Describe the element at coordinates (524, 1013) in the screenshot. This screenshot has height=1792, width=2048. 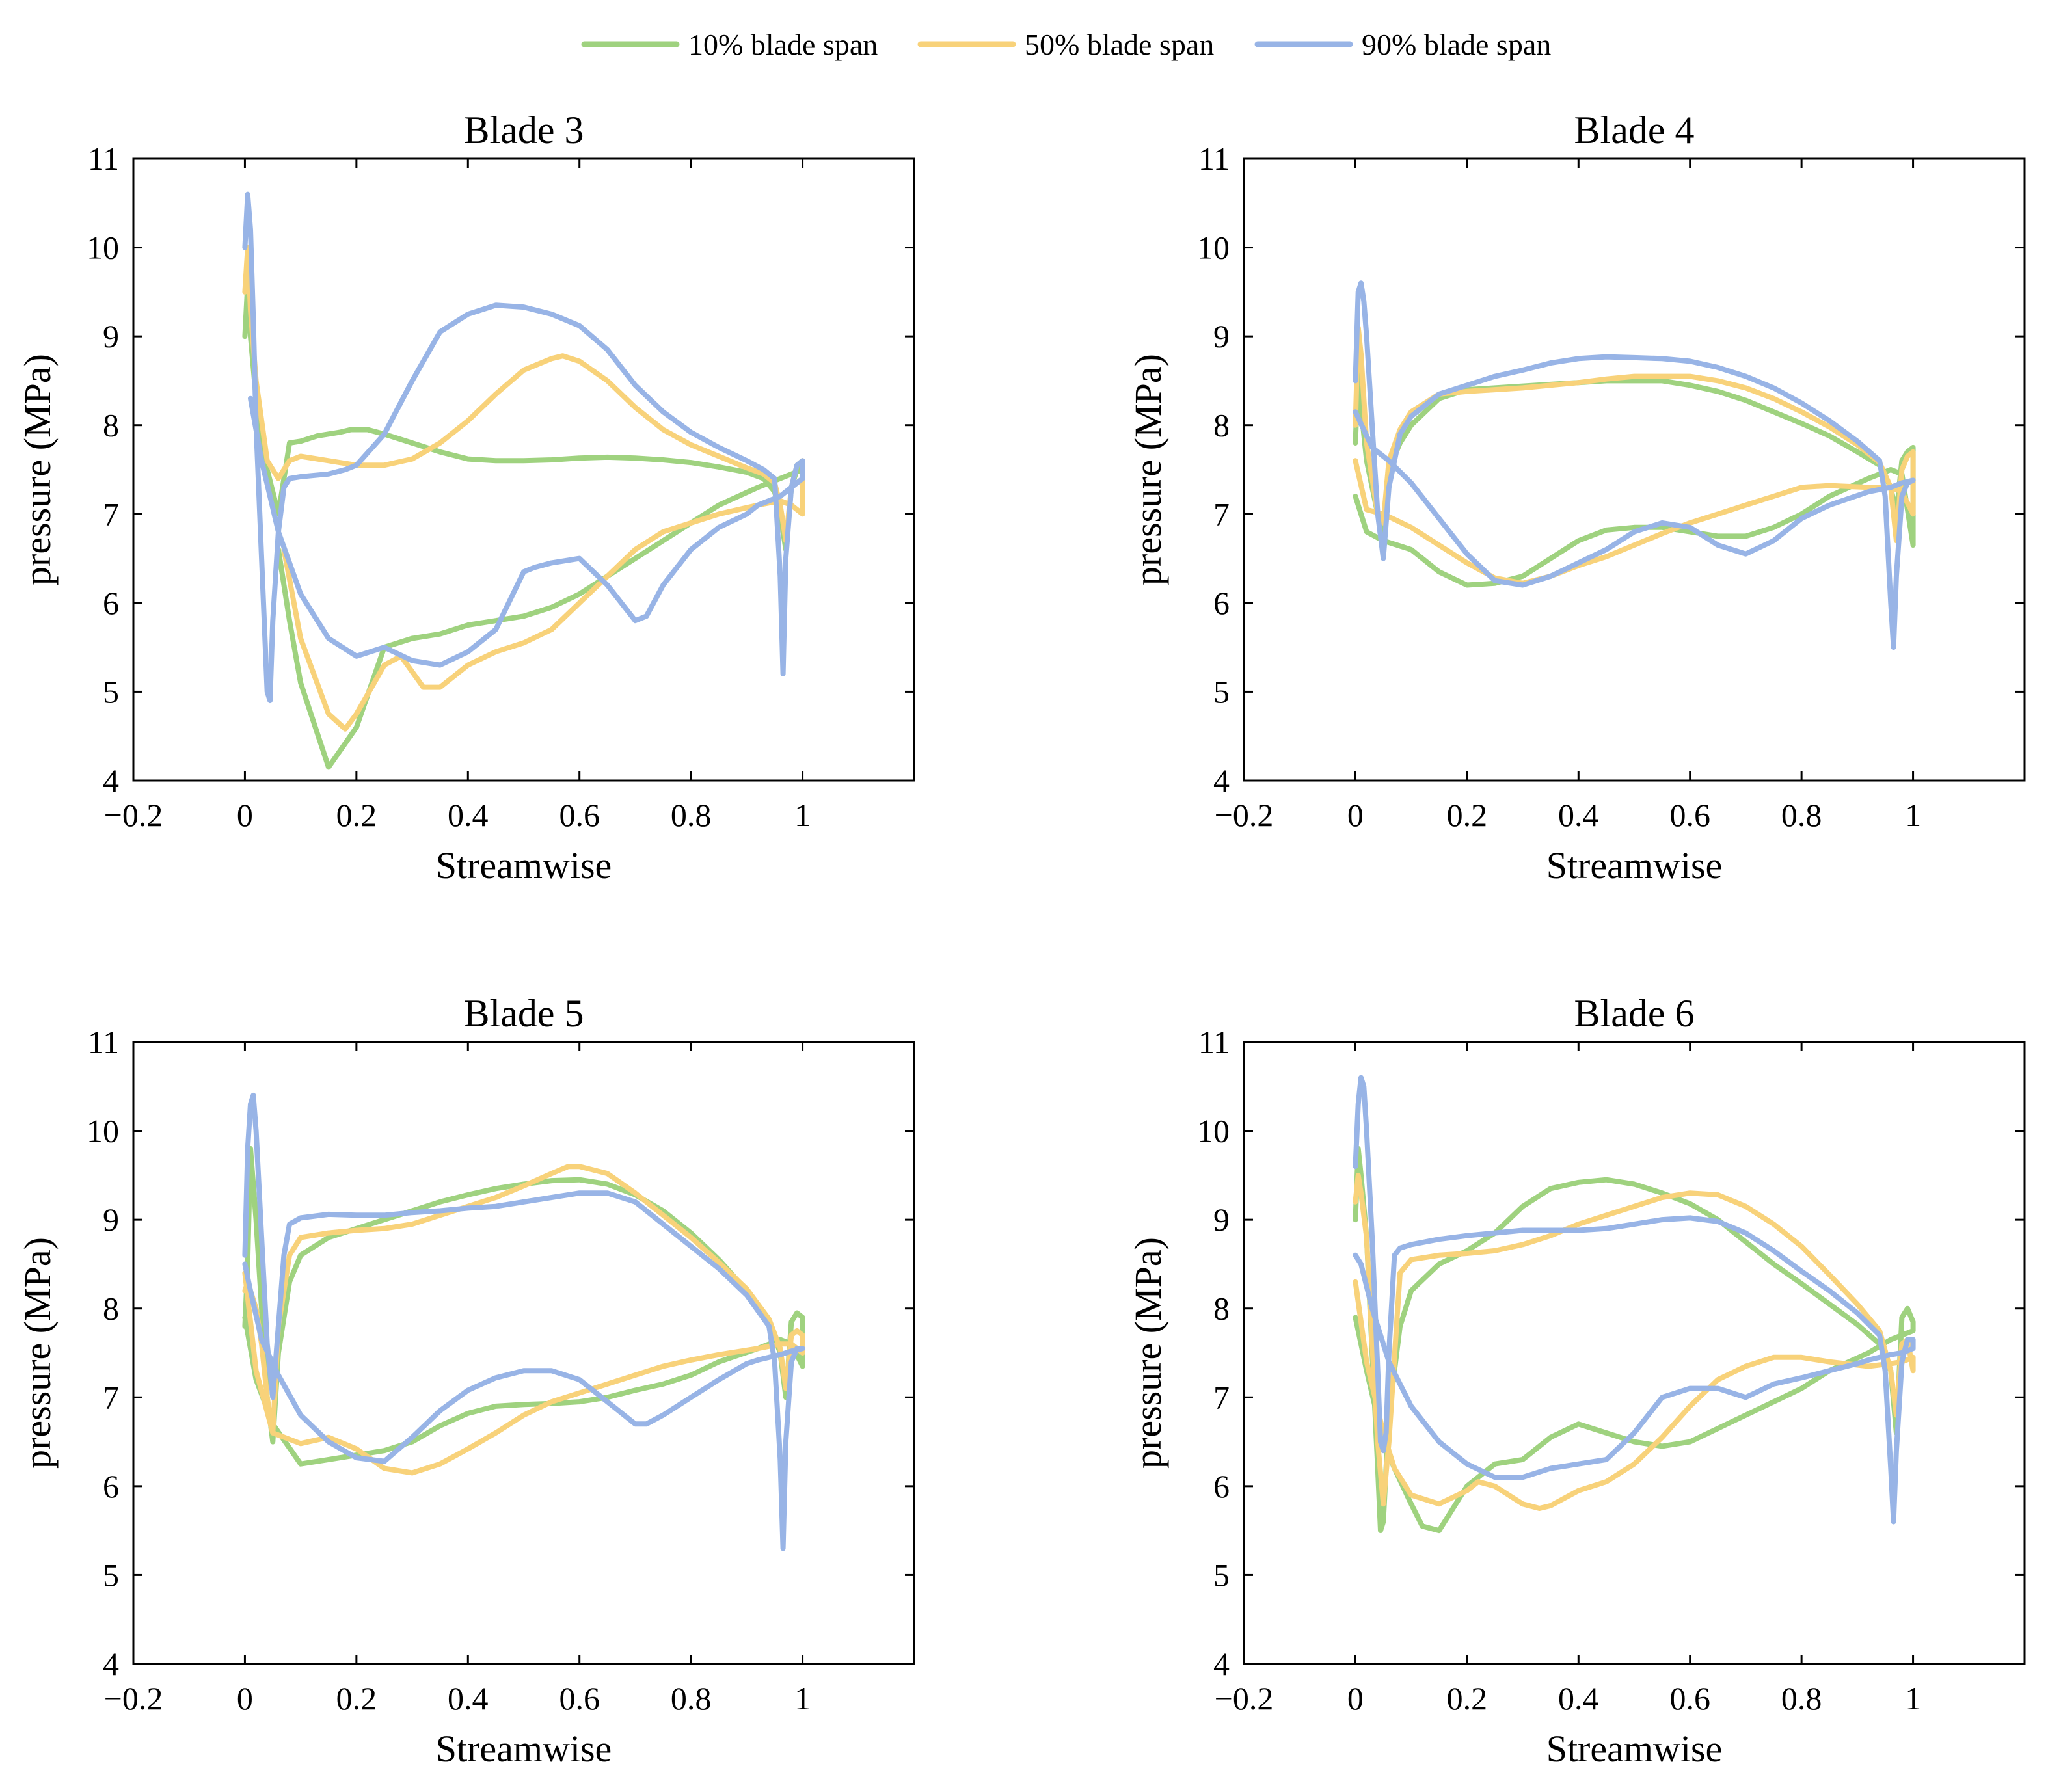
I see `panel-title: Blade 5` at that location.